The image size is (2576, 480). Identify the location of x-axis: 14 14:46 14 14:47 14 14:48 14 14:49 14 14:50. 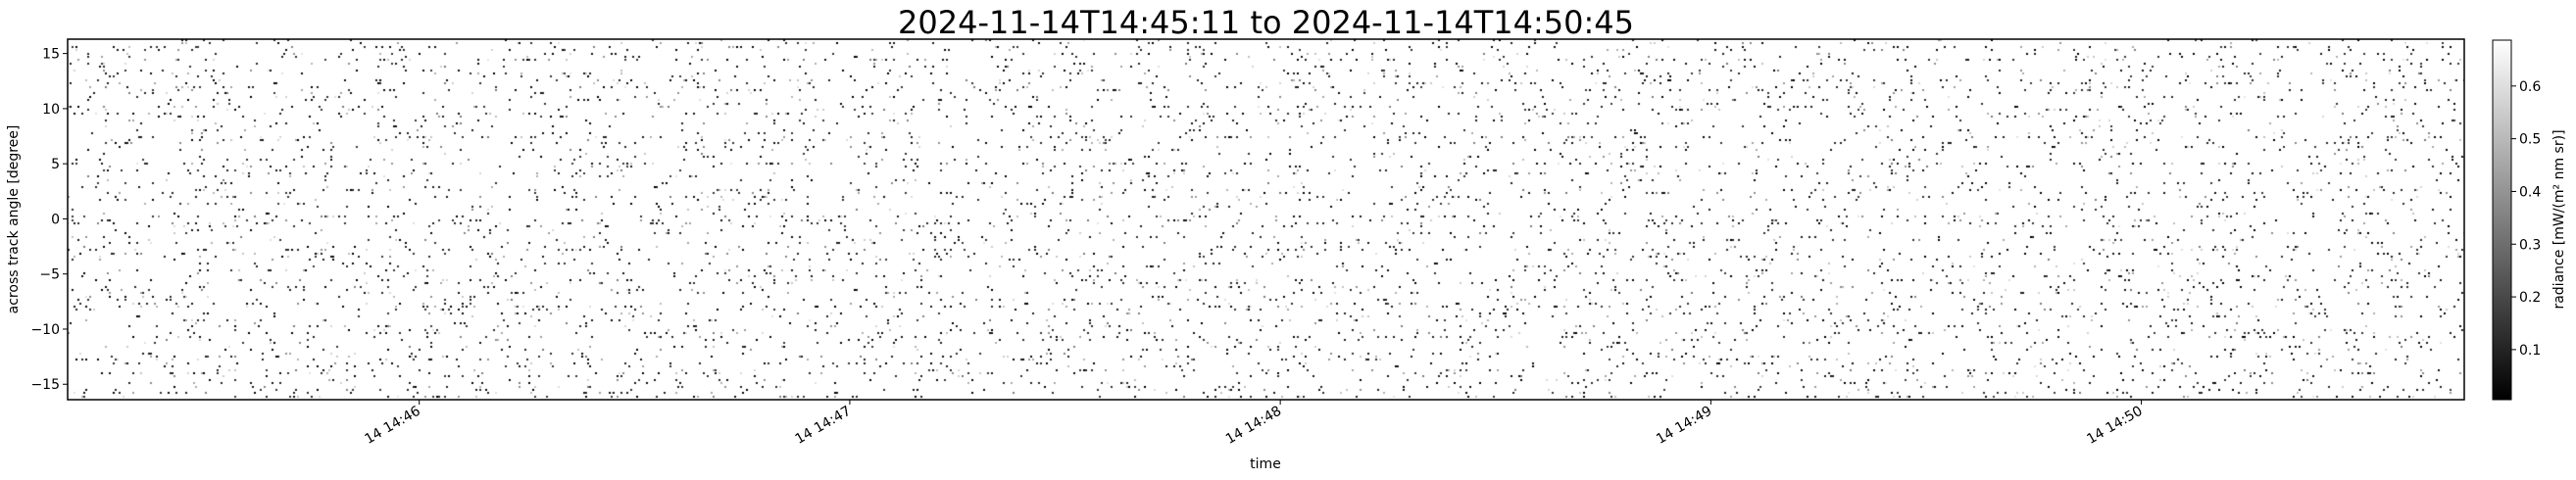
(1254, 424).